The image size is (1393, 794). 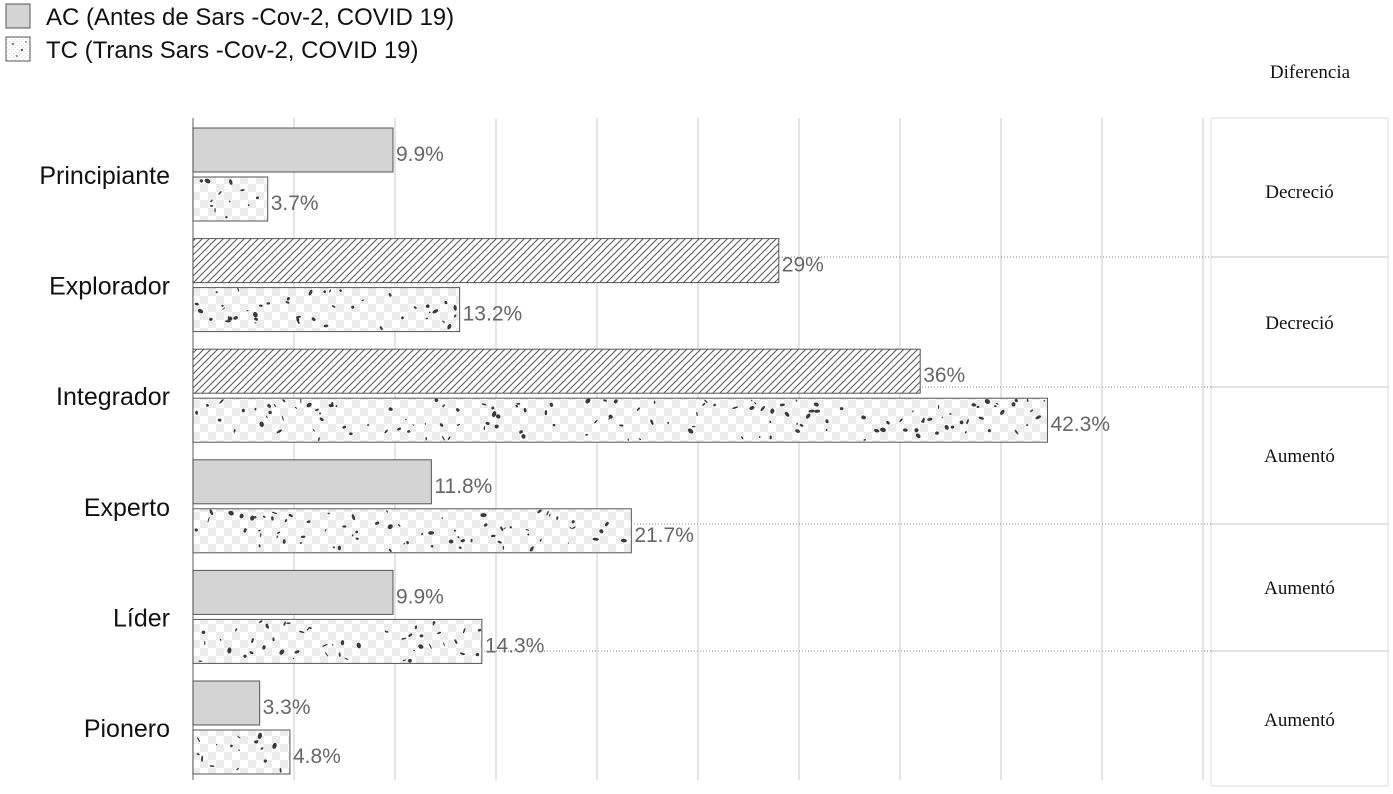 What do you see at coordinates (1310, 72) in the screenshot?
I see `difference-header: Diferencia` at bounding box center [1310, 72].